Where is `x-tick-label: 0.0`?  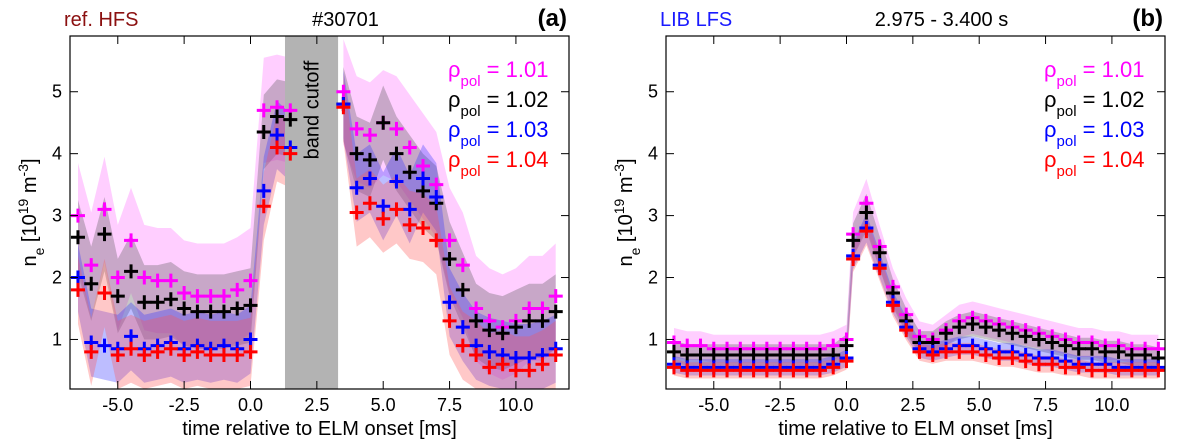 x-tick-label: 0.0 is located at coordinates (250, 405).